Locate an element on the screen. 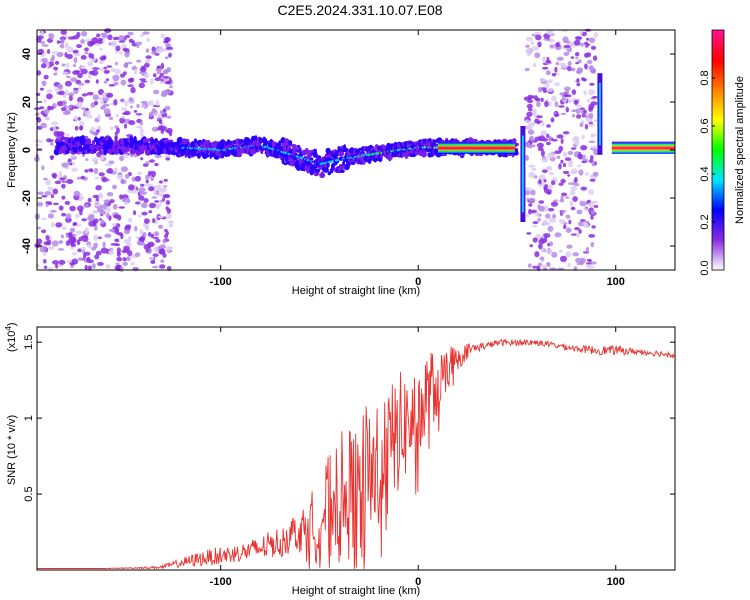  spectrogram-x-tick-label: 0 is located at coordinates (418, 282).